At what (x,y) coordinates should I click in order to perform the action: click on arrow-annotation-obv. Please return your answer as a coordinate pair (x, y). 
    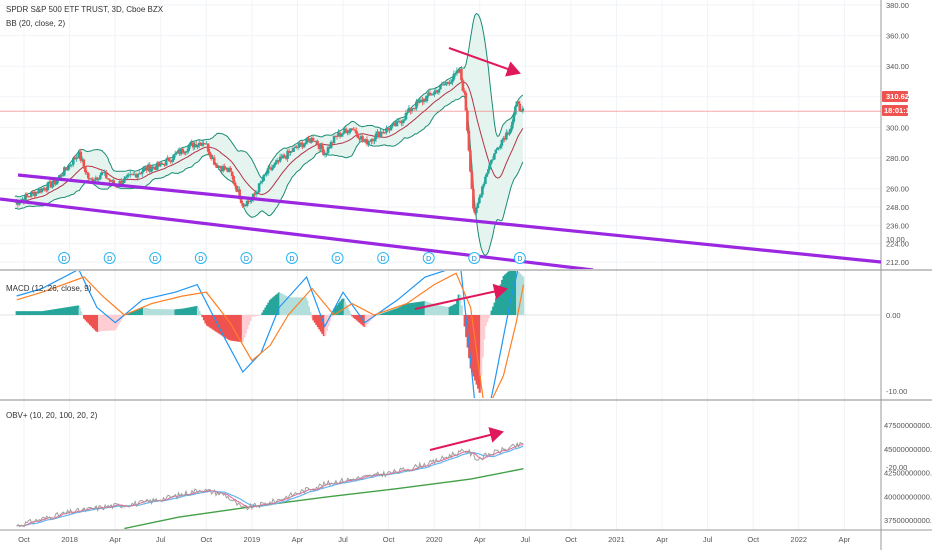
    Looking at the image, I should click on (466, 439).